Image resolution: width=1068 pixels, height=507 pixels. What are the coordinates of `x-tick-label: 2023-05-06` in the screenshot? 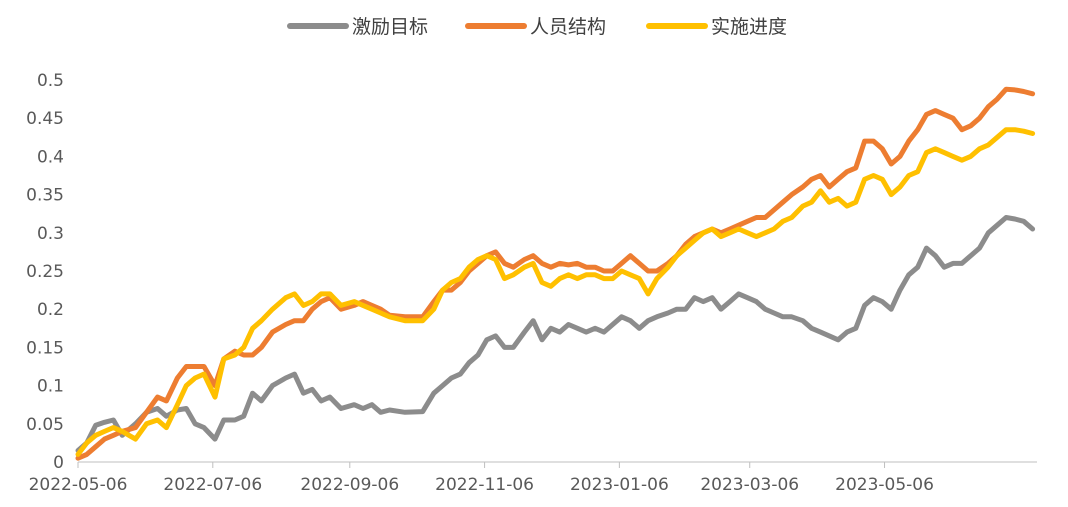 It's located at (884, 485).